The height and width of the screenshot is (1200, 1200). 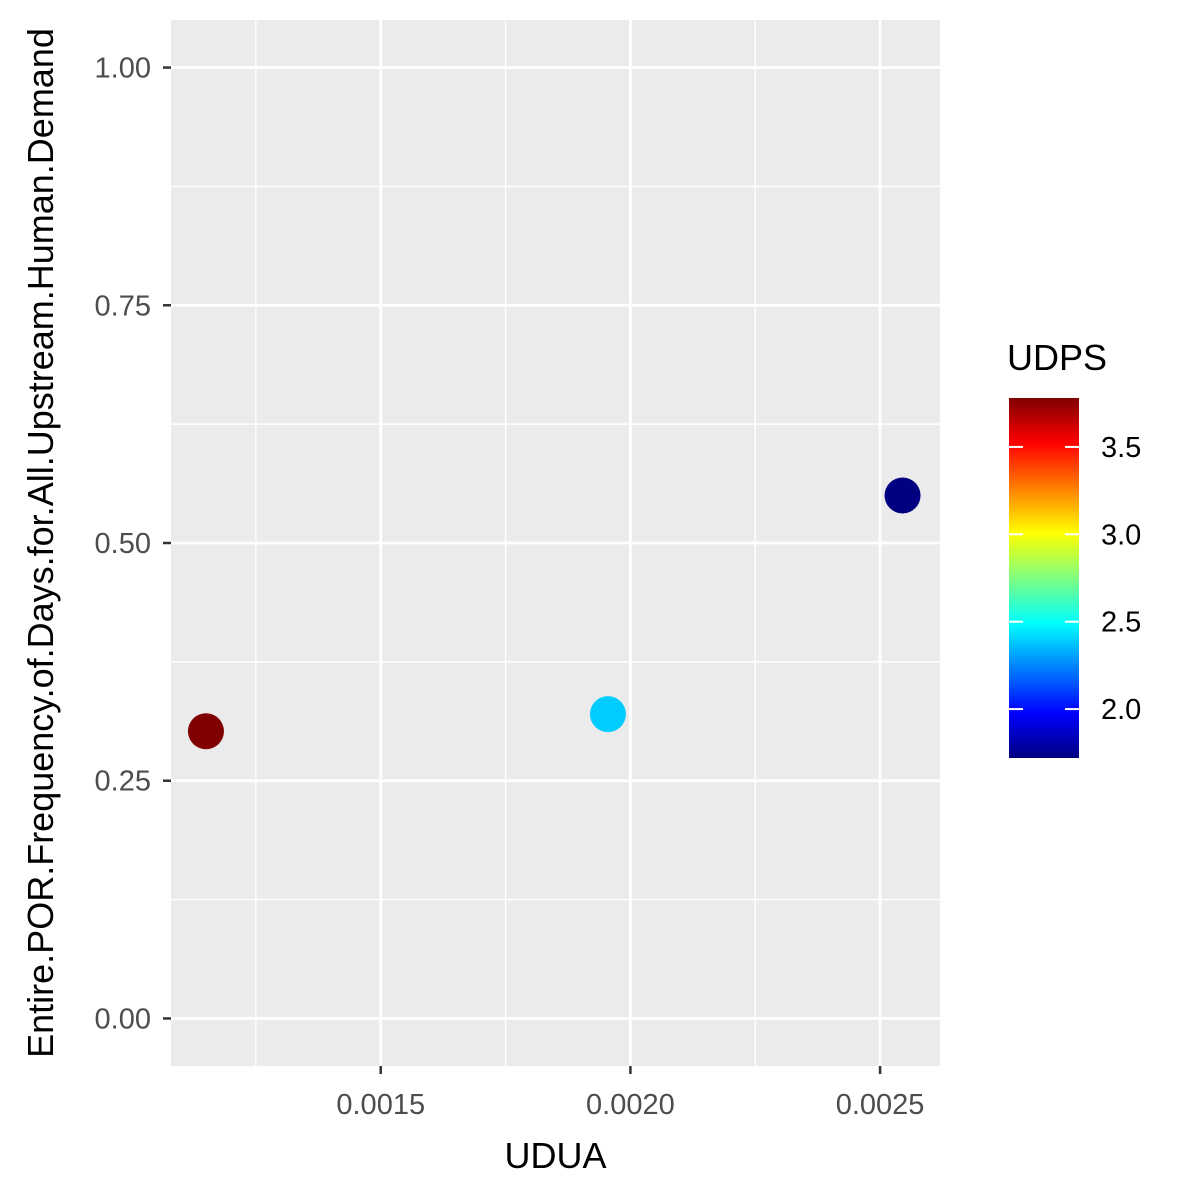 What do you see at coordinates (123, 544) in the screenshot?
I see `y-tick-label: 0.50` at bounding box center [123, 544].